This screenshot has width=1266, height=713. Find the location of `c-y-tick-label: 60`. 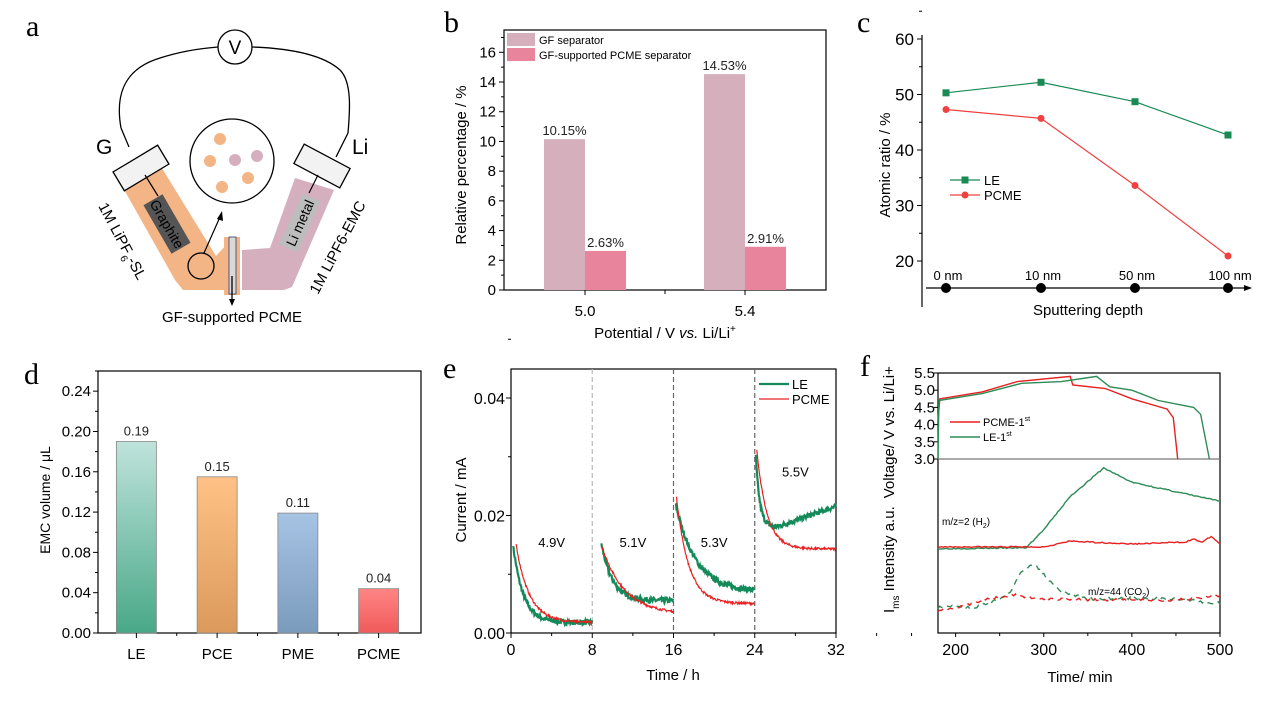

c-y-tick-label: 60 is located at coordinates (904, 39).